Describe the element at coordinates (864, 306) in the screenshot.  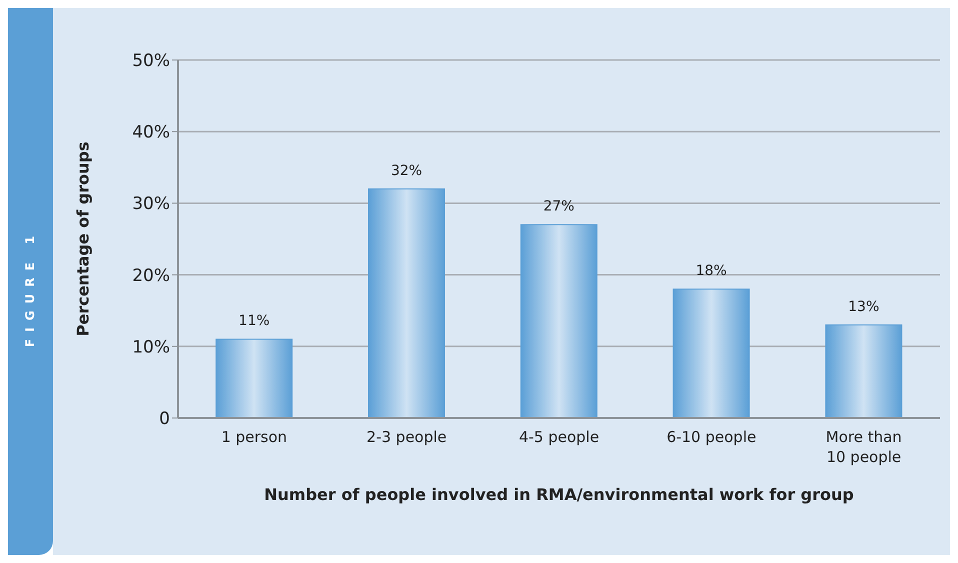
I see `data-label: 13%` at that location.